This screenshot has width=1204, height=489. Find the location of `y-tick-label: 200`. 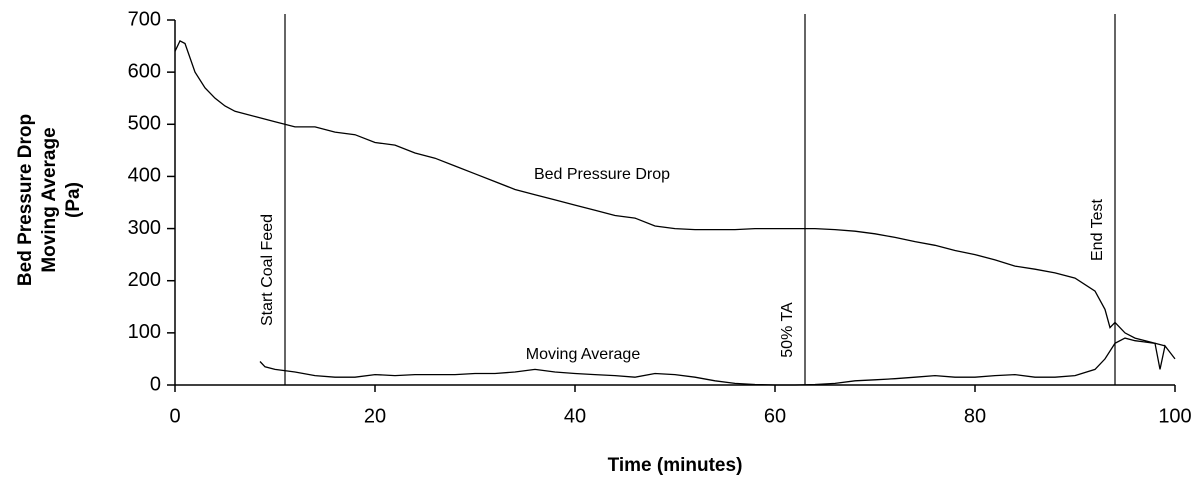

y-tick-label: 200 is located at coordinates (144, 280).